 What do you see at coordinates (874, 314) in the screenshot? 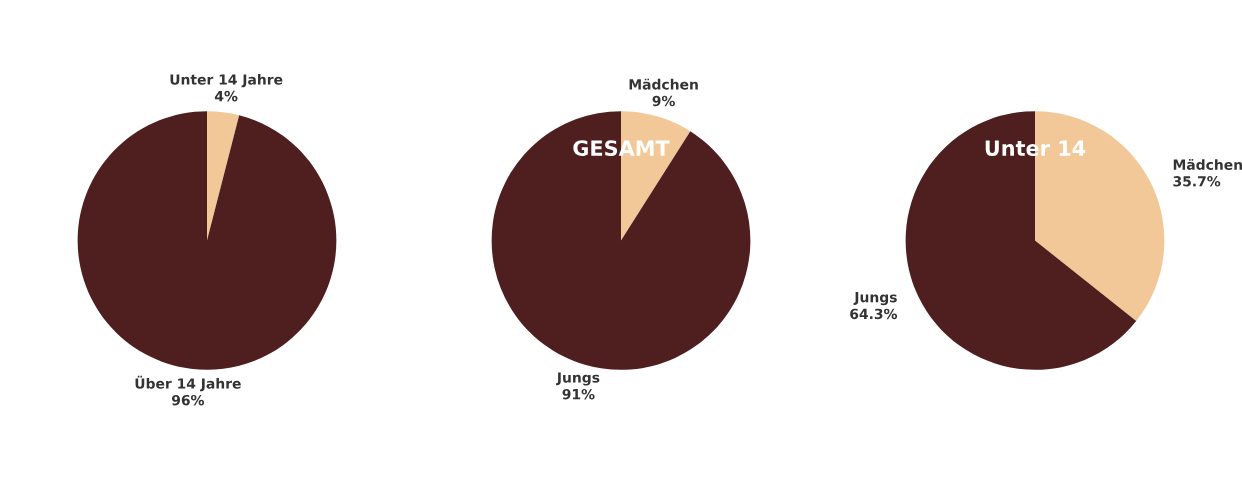
I see `data-label: 64.3%` at bounding box center [874, 314].